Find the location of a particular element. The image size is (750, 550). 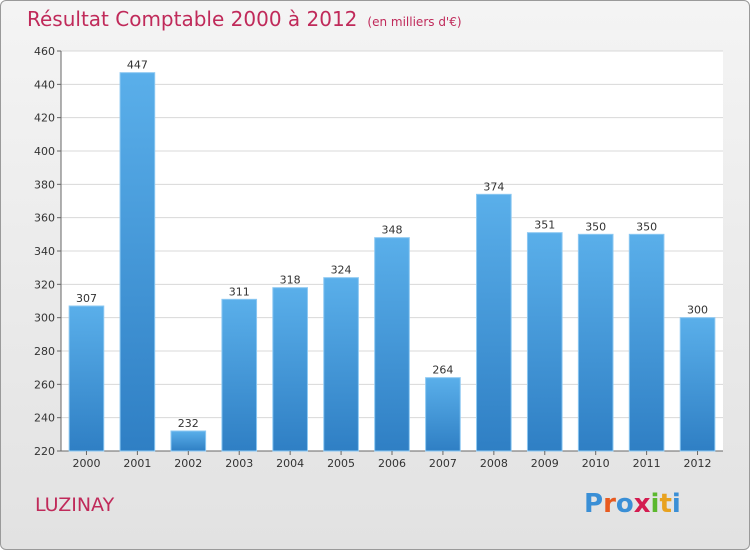

x-tick-label-2005: 2005 is located at coordinates (341, 463).